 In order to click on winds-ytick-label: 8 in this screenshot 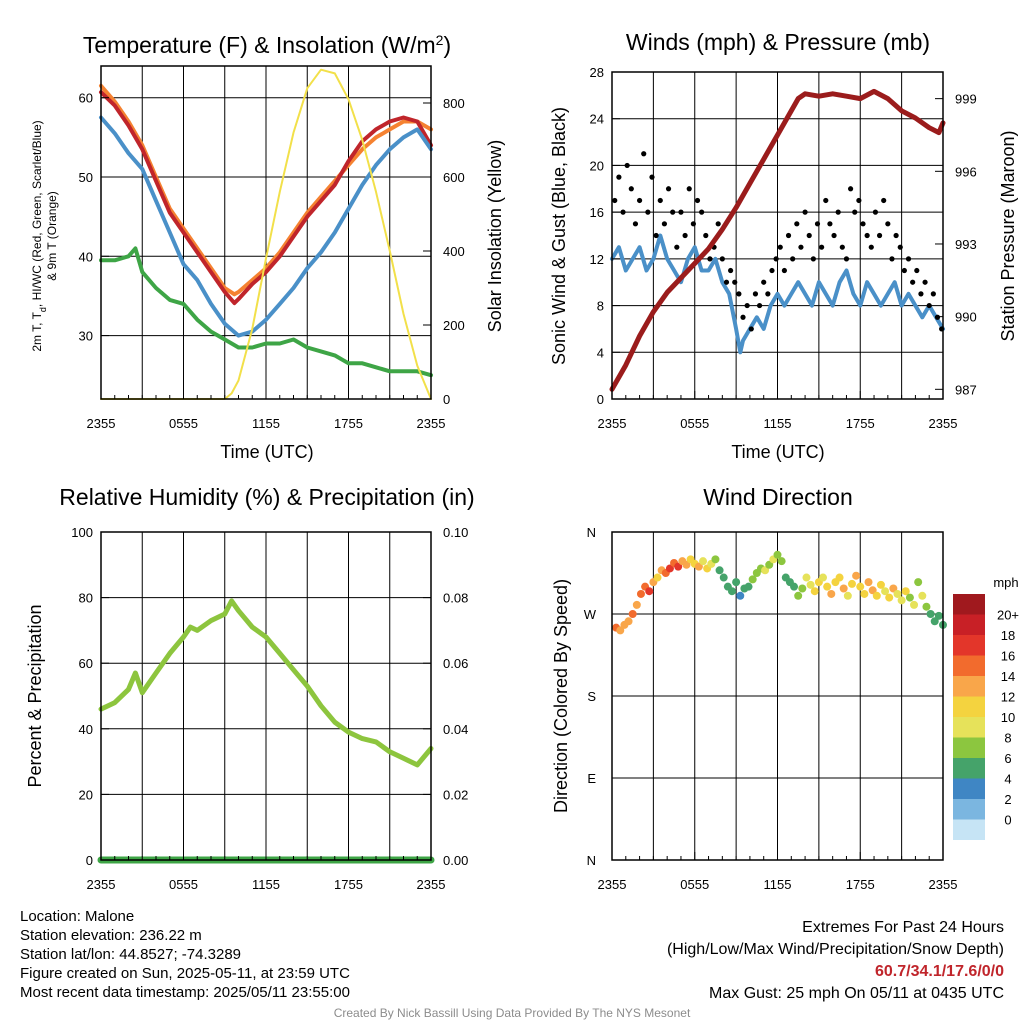, I will do `click(600, 306)`.